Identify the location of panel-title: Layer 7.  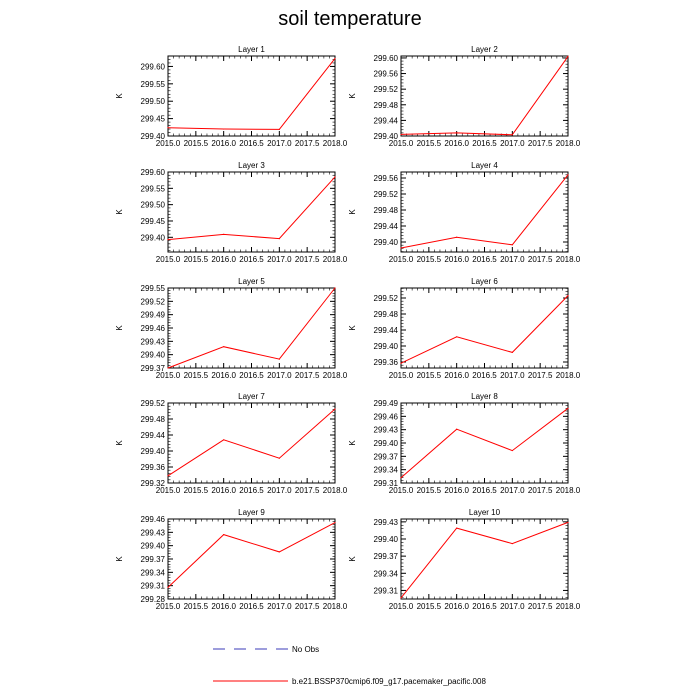
(251, 396).